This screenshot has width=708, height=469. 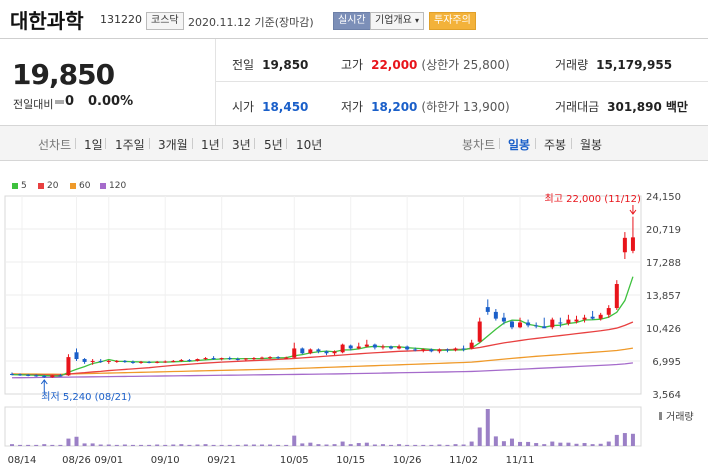 I want to click on x-tick-label: 08/14, so click(x=22, y=460).